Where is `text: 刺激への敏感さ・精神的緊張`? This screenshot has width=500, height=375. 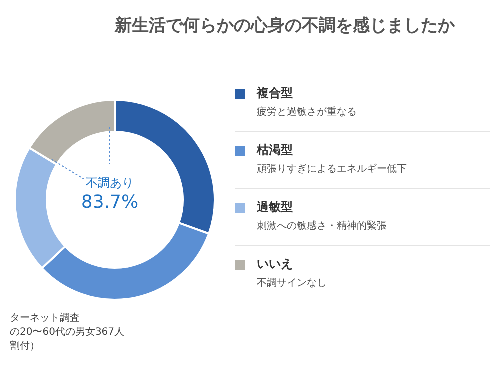
text: 刺激への敏感さ・精神的緊張 is located at coordinates (322, 226).